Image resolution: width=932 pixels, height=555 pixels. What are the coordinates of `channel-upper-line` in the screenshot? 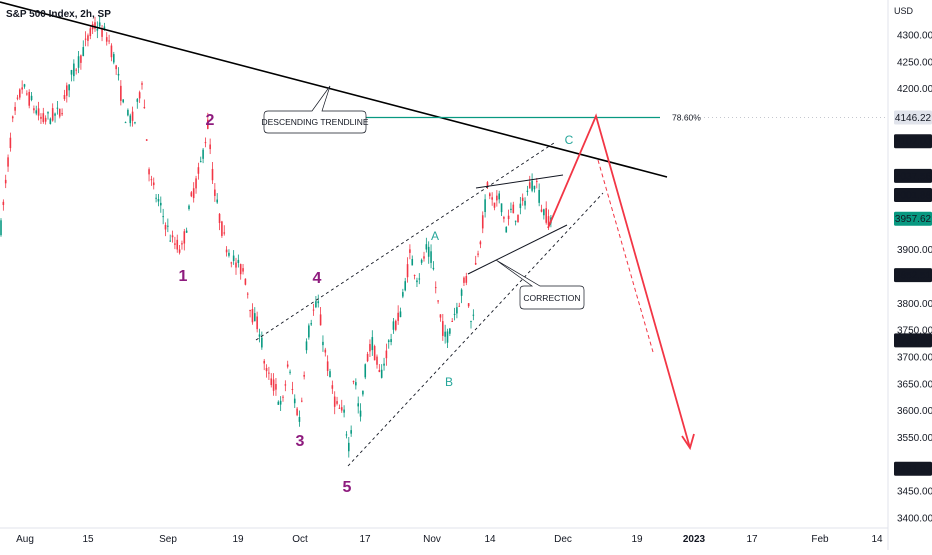 It's located at (405, 241).